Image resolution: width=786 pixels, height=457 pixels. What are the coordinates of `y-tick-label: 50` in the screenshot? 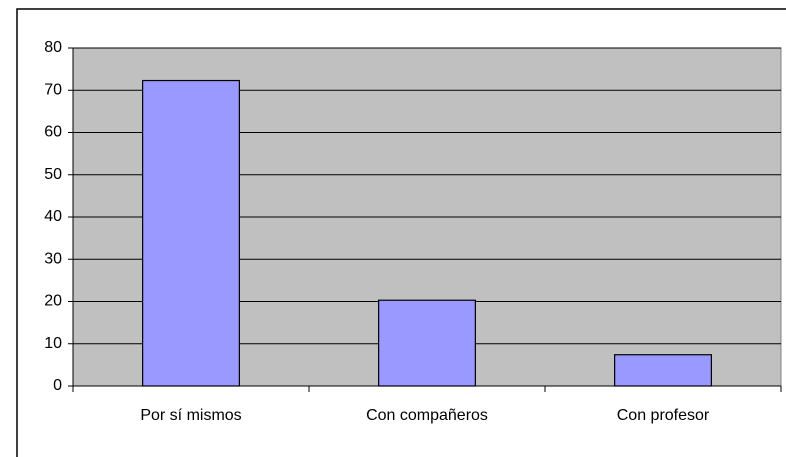 It's located at (53, 174).